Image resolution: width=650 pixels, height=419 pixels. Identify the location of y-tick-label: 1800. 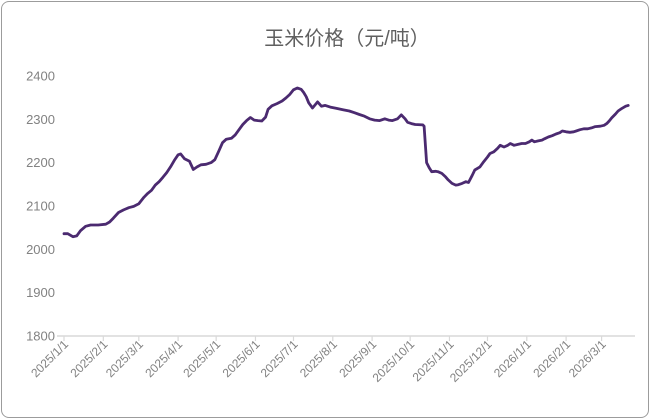
(40, 336).